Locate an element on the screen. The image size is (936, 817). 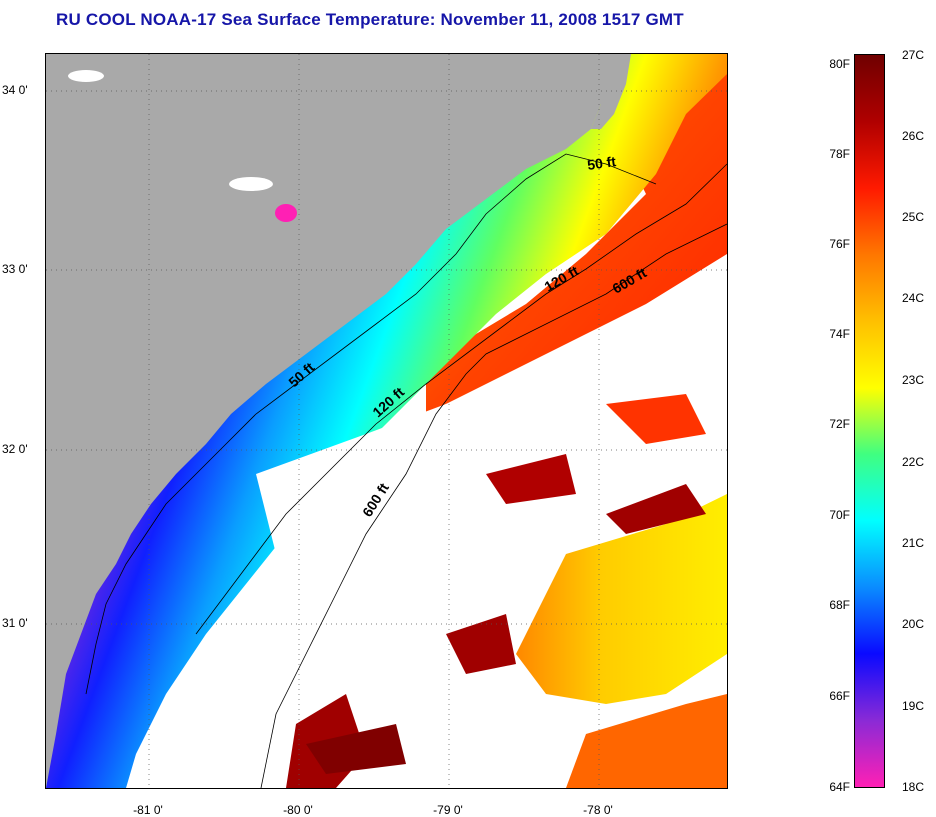
contour-label: 50 ft is located at coordinates (601, 163).